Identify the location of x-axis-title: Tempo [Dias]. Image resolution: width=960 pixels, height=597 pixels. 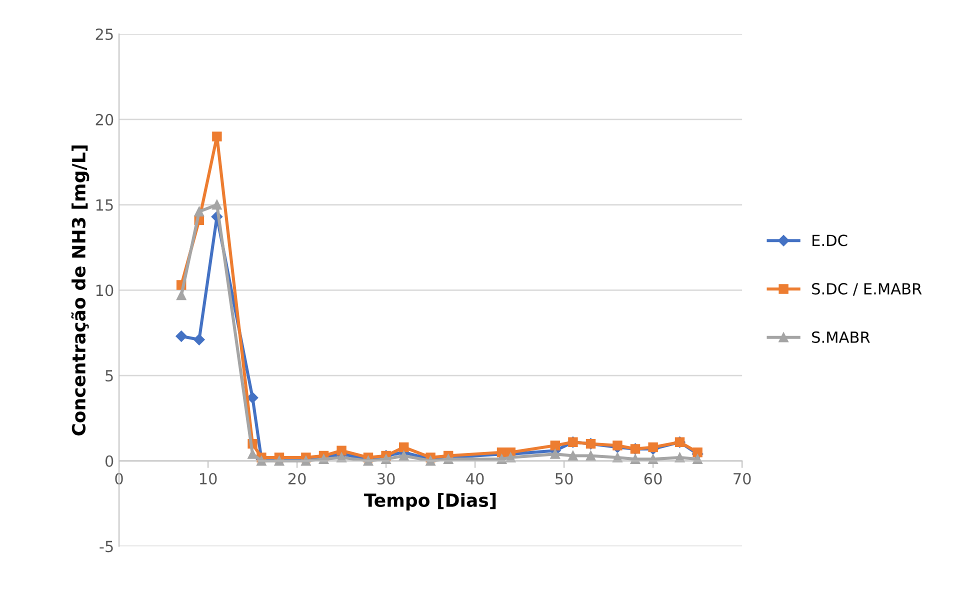
(430, 502).